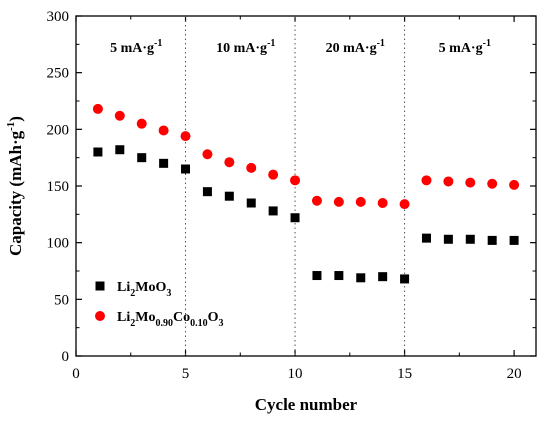 This screenshot has height=428, width=550. What do you see at coordinates (58, 244) in the screenshot?
I see `y-tick-label: 100` at bounding box center [58, 244].